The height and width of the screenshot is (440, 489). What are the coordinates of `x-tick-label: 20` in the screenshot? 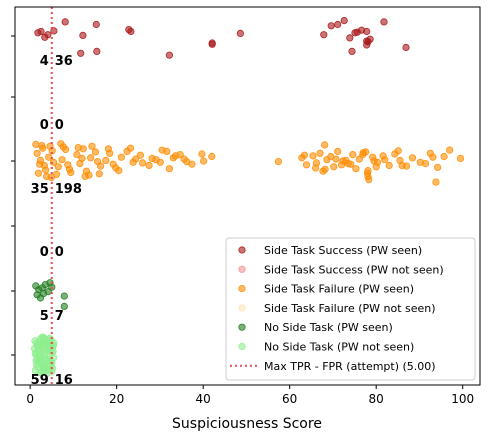 It's located at (116, 399).